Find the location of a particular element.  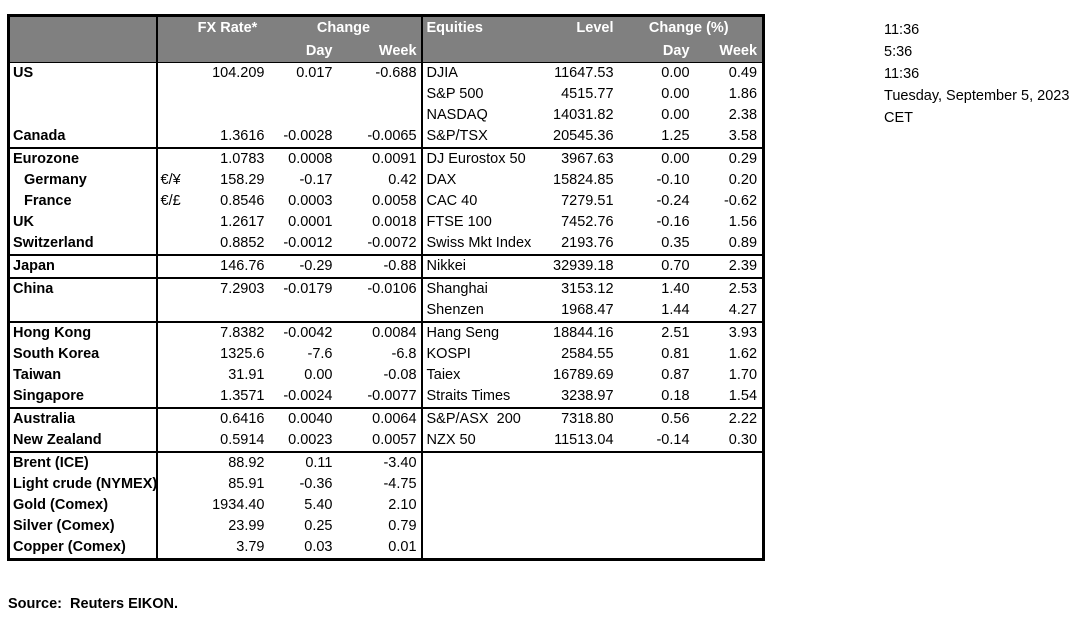

fx-rate-value: 1.0783 is located at coordinates (227, 158).